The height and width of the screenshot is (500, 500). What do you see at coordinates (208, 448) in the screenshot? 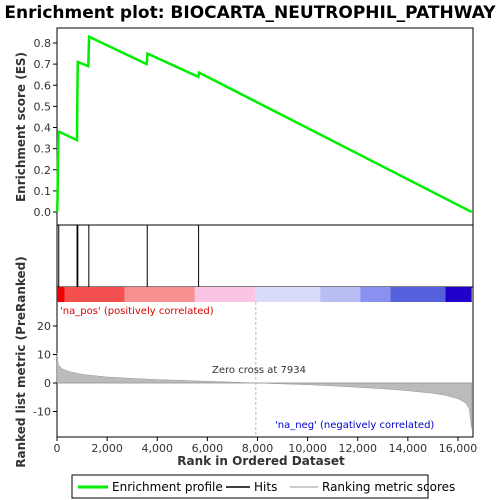
I see `x-tick-label: 6,000` at bounding box center [208, 448].